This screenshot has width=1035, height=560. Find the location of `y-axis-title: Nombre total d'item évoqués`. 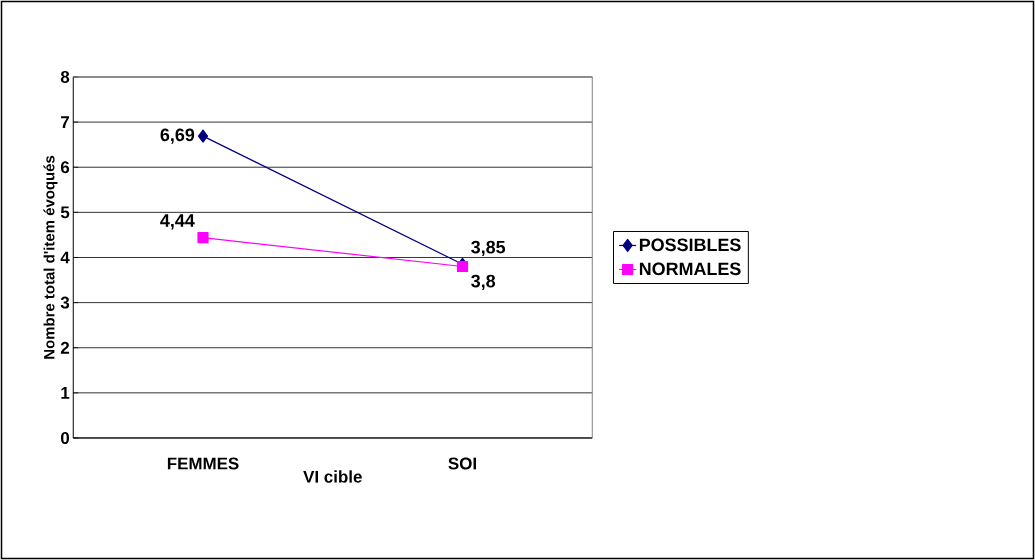

y-axis-title: Nombre total d'item évoqués is located at coordinates (50, 257).